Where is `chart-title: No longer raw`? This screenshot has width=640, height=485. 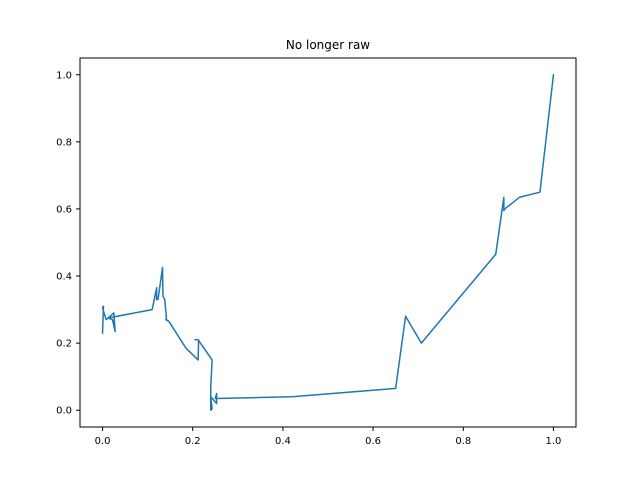 chart-title: No longer raw is located at coordinates (328, 45).